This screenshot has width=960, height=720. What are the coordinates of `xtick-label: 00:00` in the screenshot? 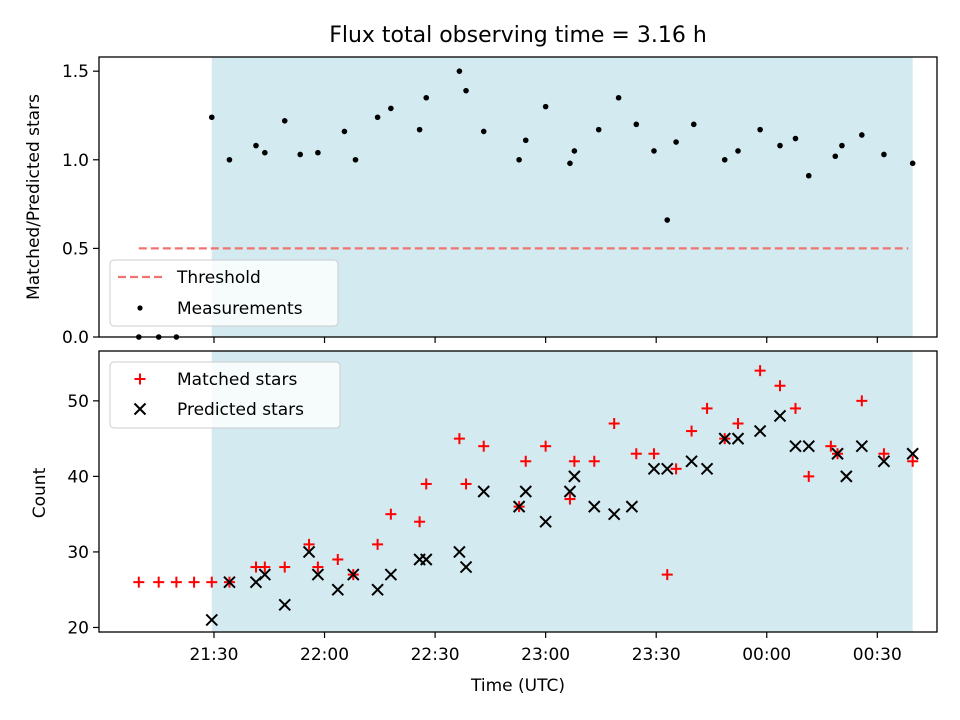 It's located at (766, 655).